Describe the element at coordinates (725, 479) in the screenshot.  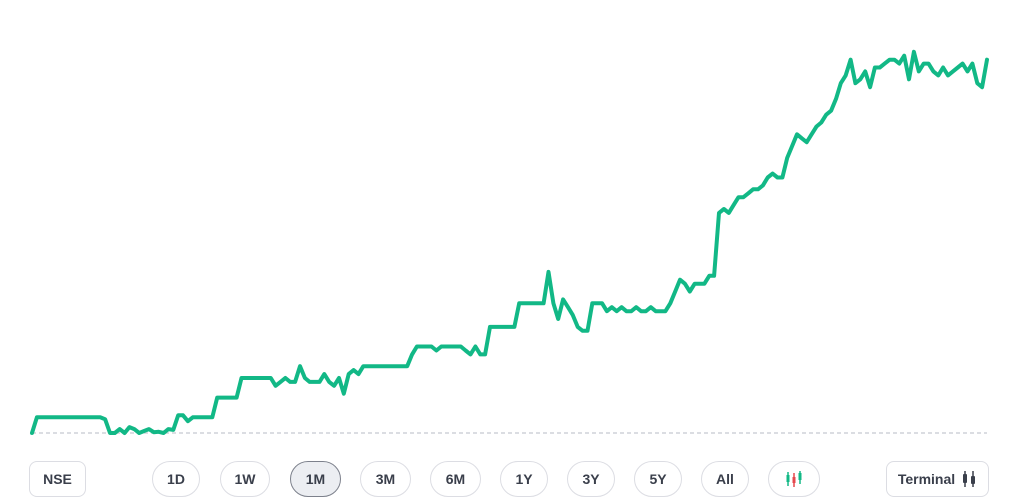
I see `range-all-button: All` at that location.